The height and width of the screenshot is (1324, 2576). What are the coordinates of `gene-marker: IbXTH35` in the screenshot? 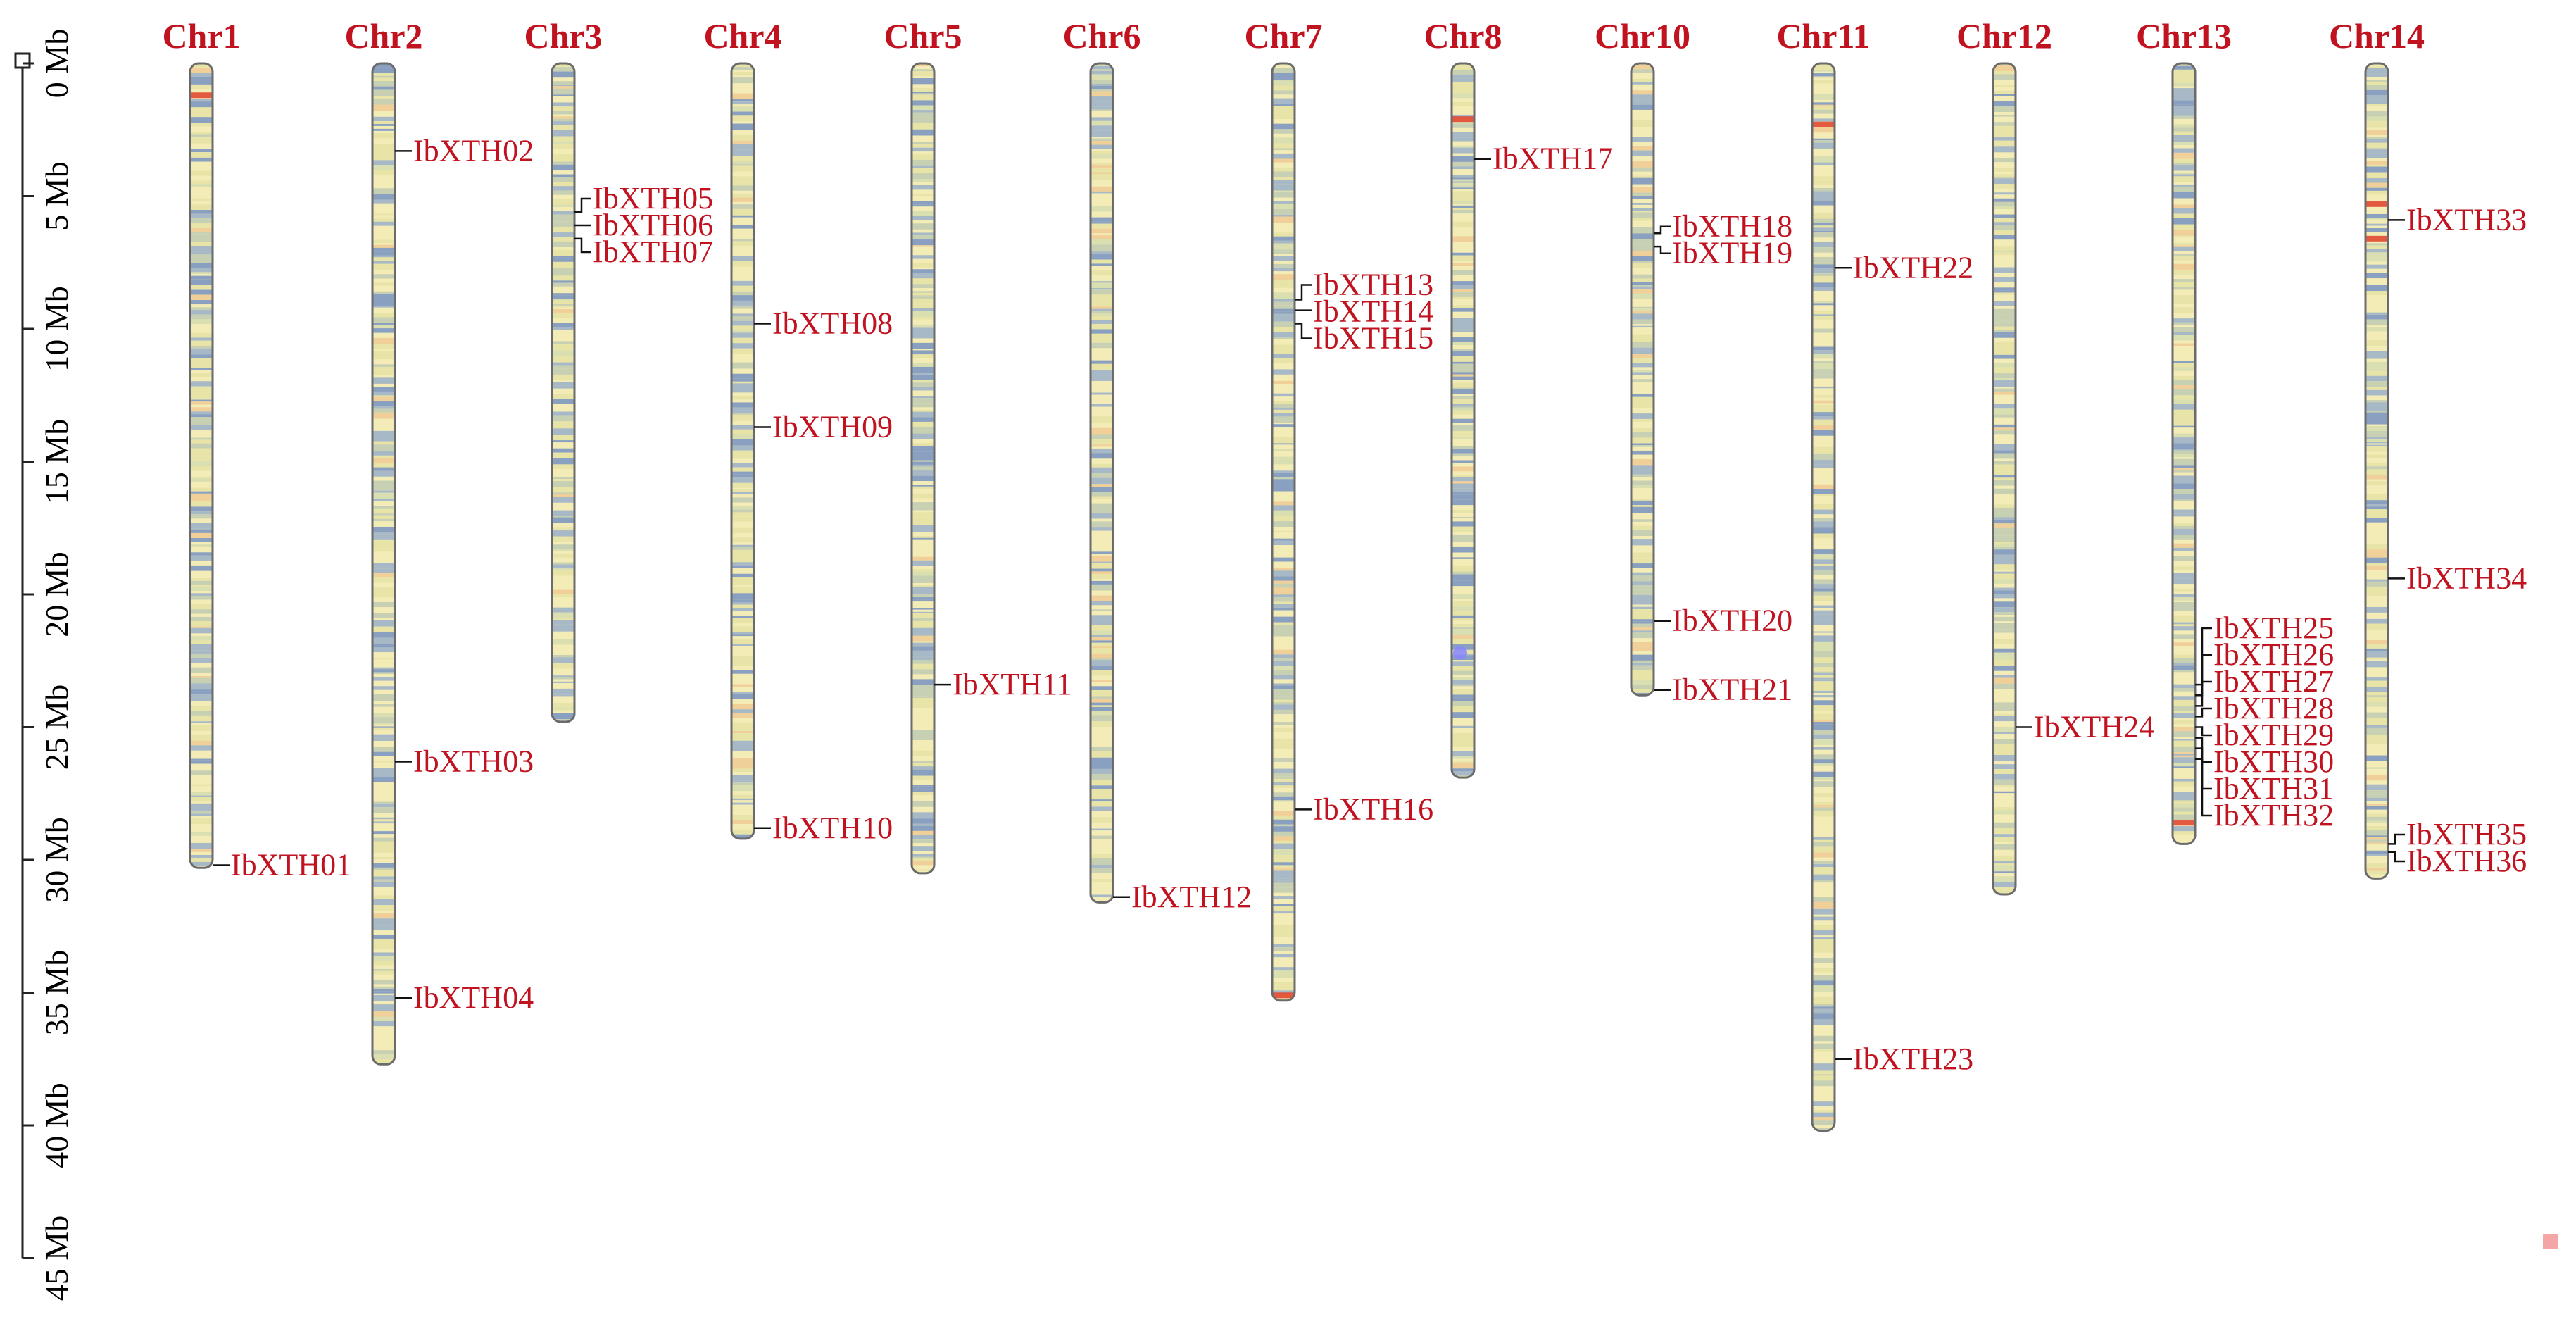 It's located at (2457, 834).